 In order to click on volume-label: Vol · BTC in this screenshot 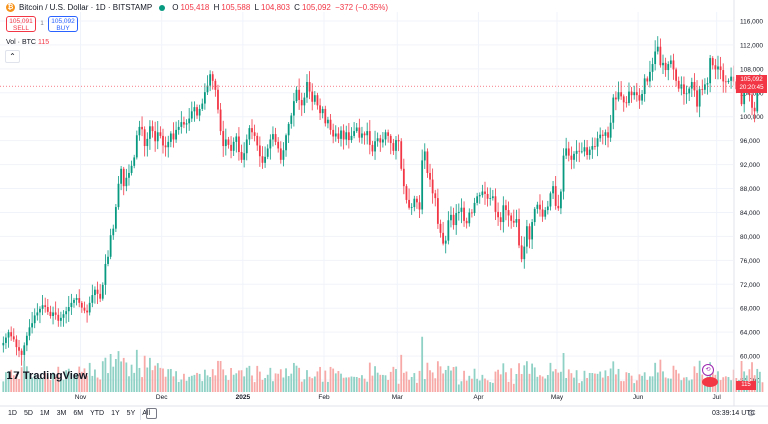, I will do `click(21, 42)`.